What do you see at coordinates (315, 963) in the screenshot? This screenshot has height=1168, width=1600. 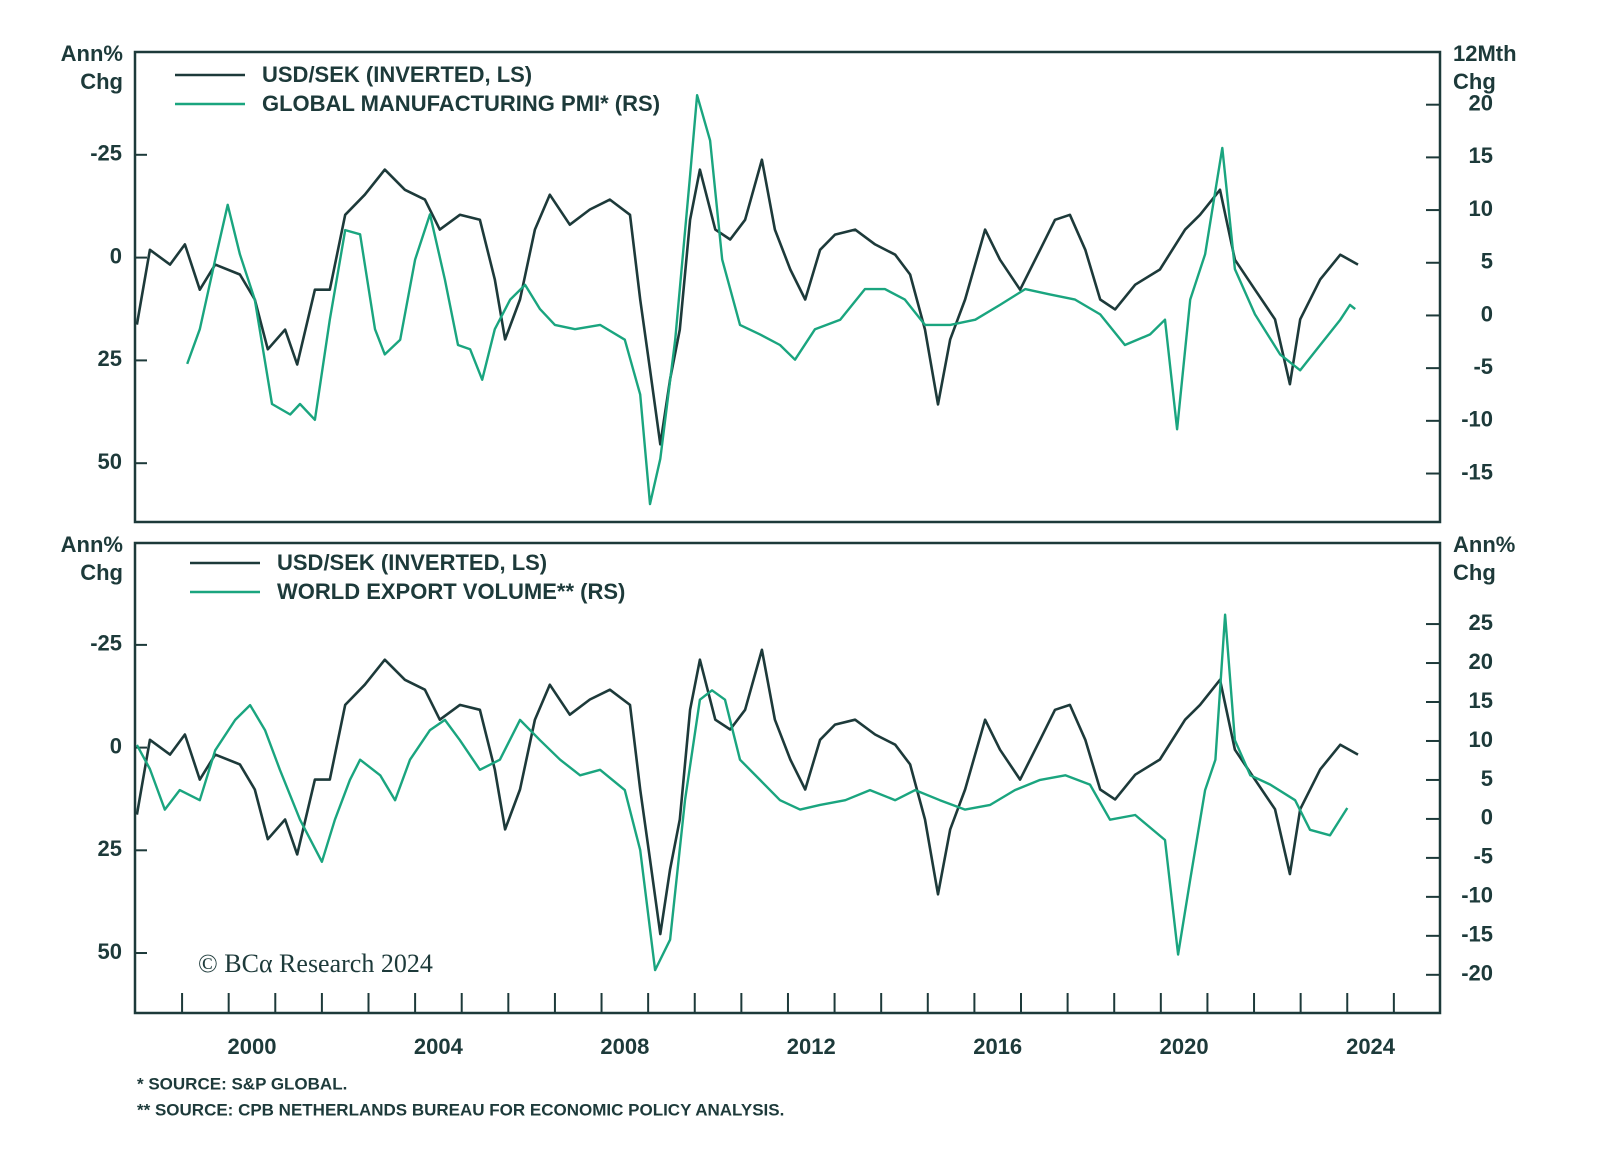 I see `credit: © BCα Research 2024` at bounding box center [315, 963].